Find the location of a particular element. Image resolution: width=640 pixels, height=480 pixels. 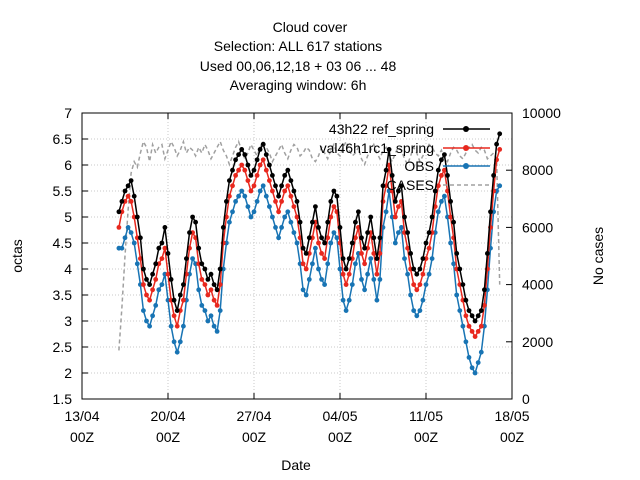

x-tick-label-date: 20/04 is located at coordinates (167, 416).